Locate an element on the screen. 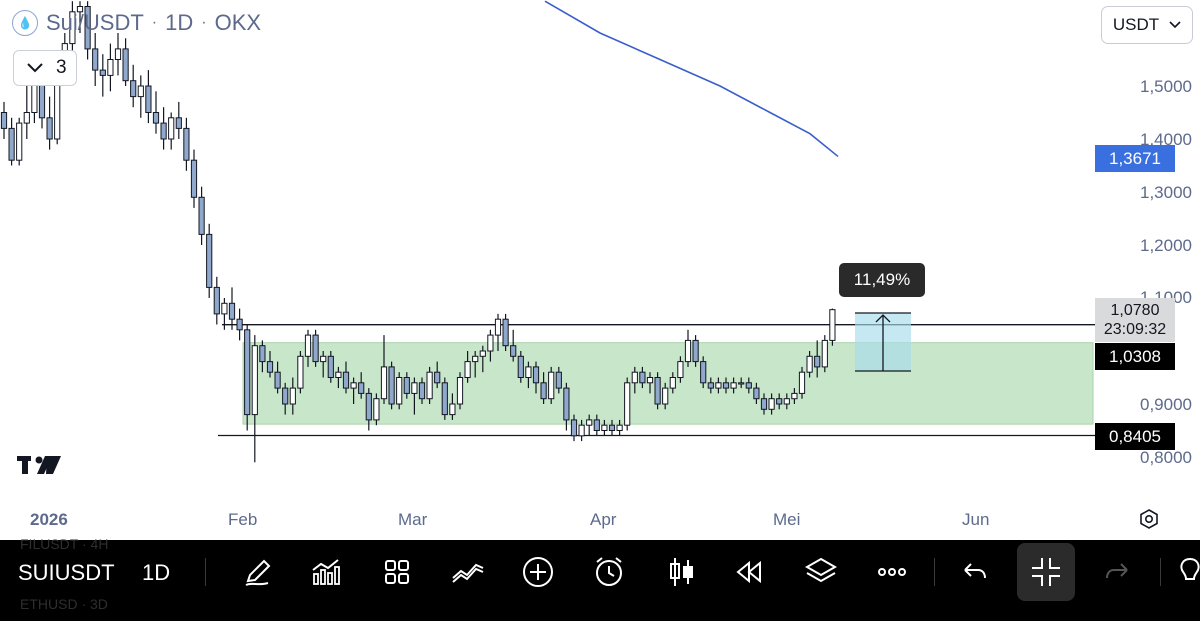 The width and height of the screenshot is (1200, 621). ghost-watchlist-item: ETHUSD · 3D is located at coordinates (64, 604).